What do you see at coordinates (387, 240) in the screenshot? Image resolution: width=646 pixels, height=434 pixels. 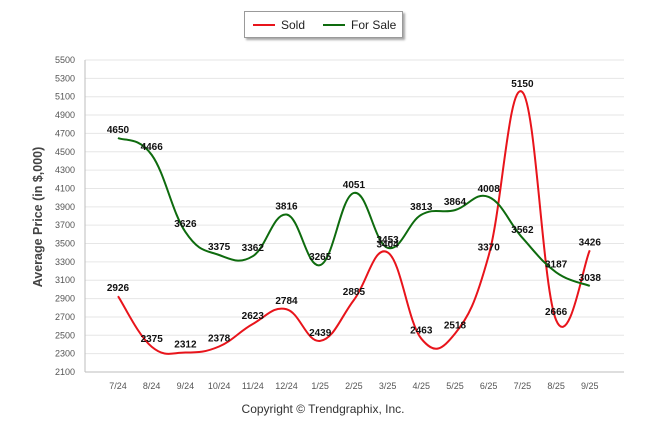 I see `data-label-for-sale: 3453` at bounding box center [387, 240].